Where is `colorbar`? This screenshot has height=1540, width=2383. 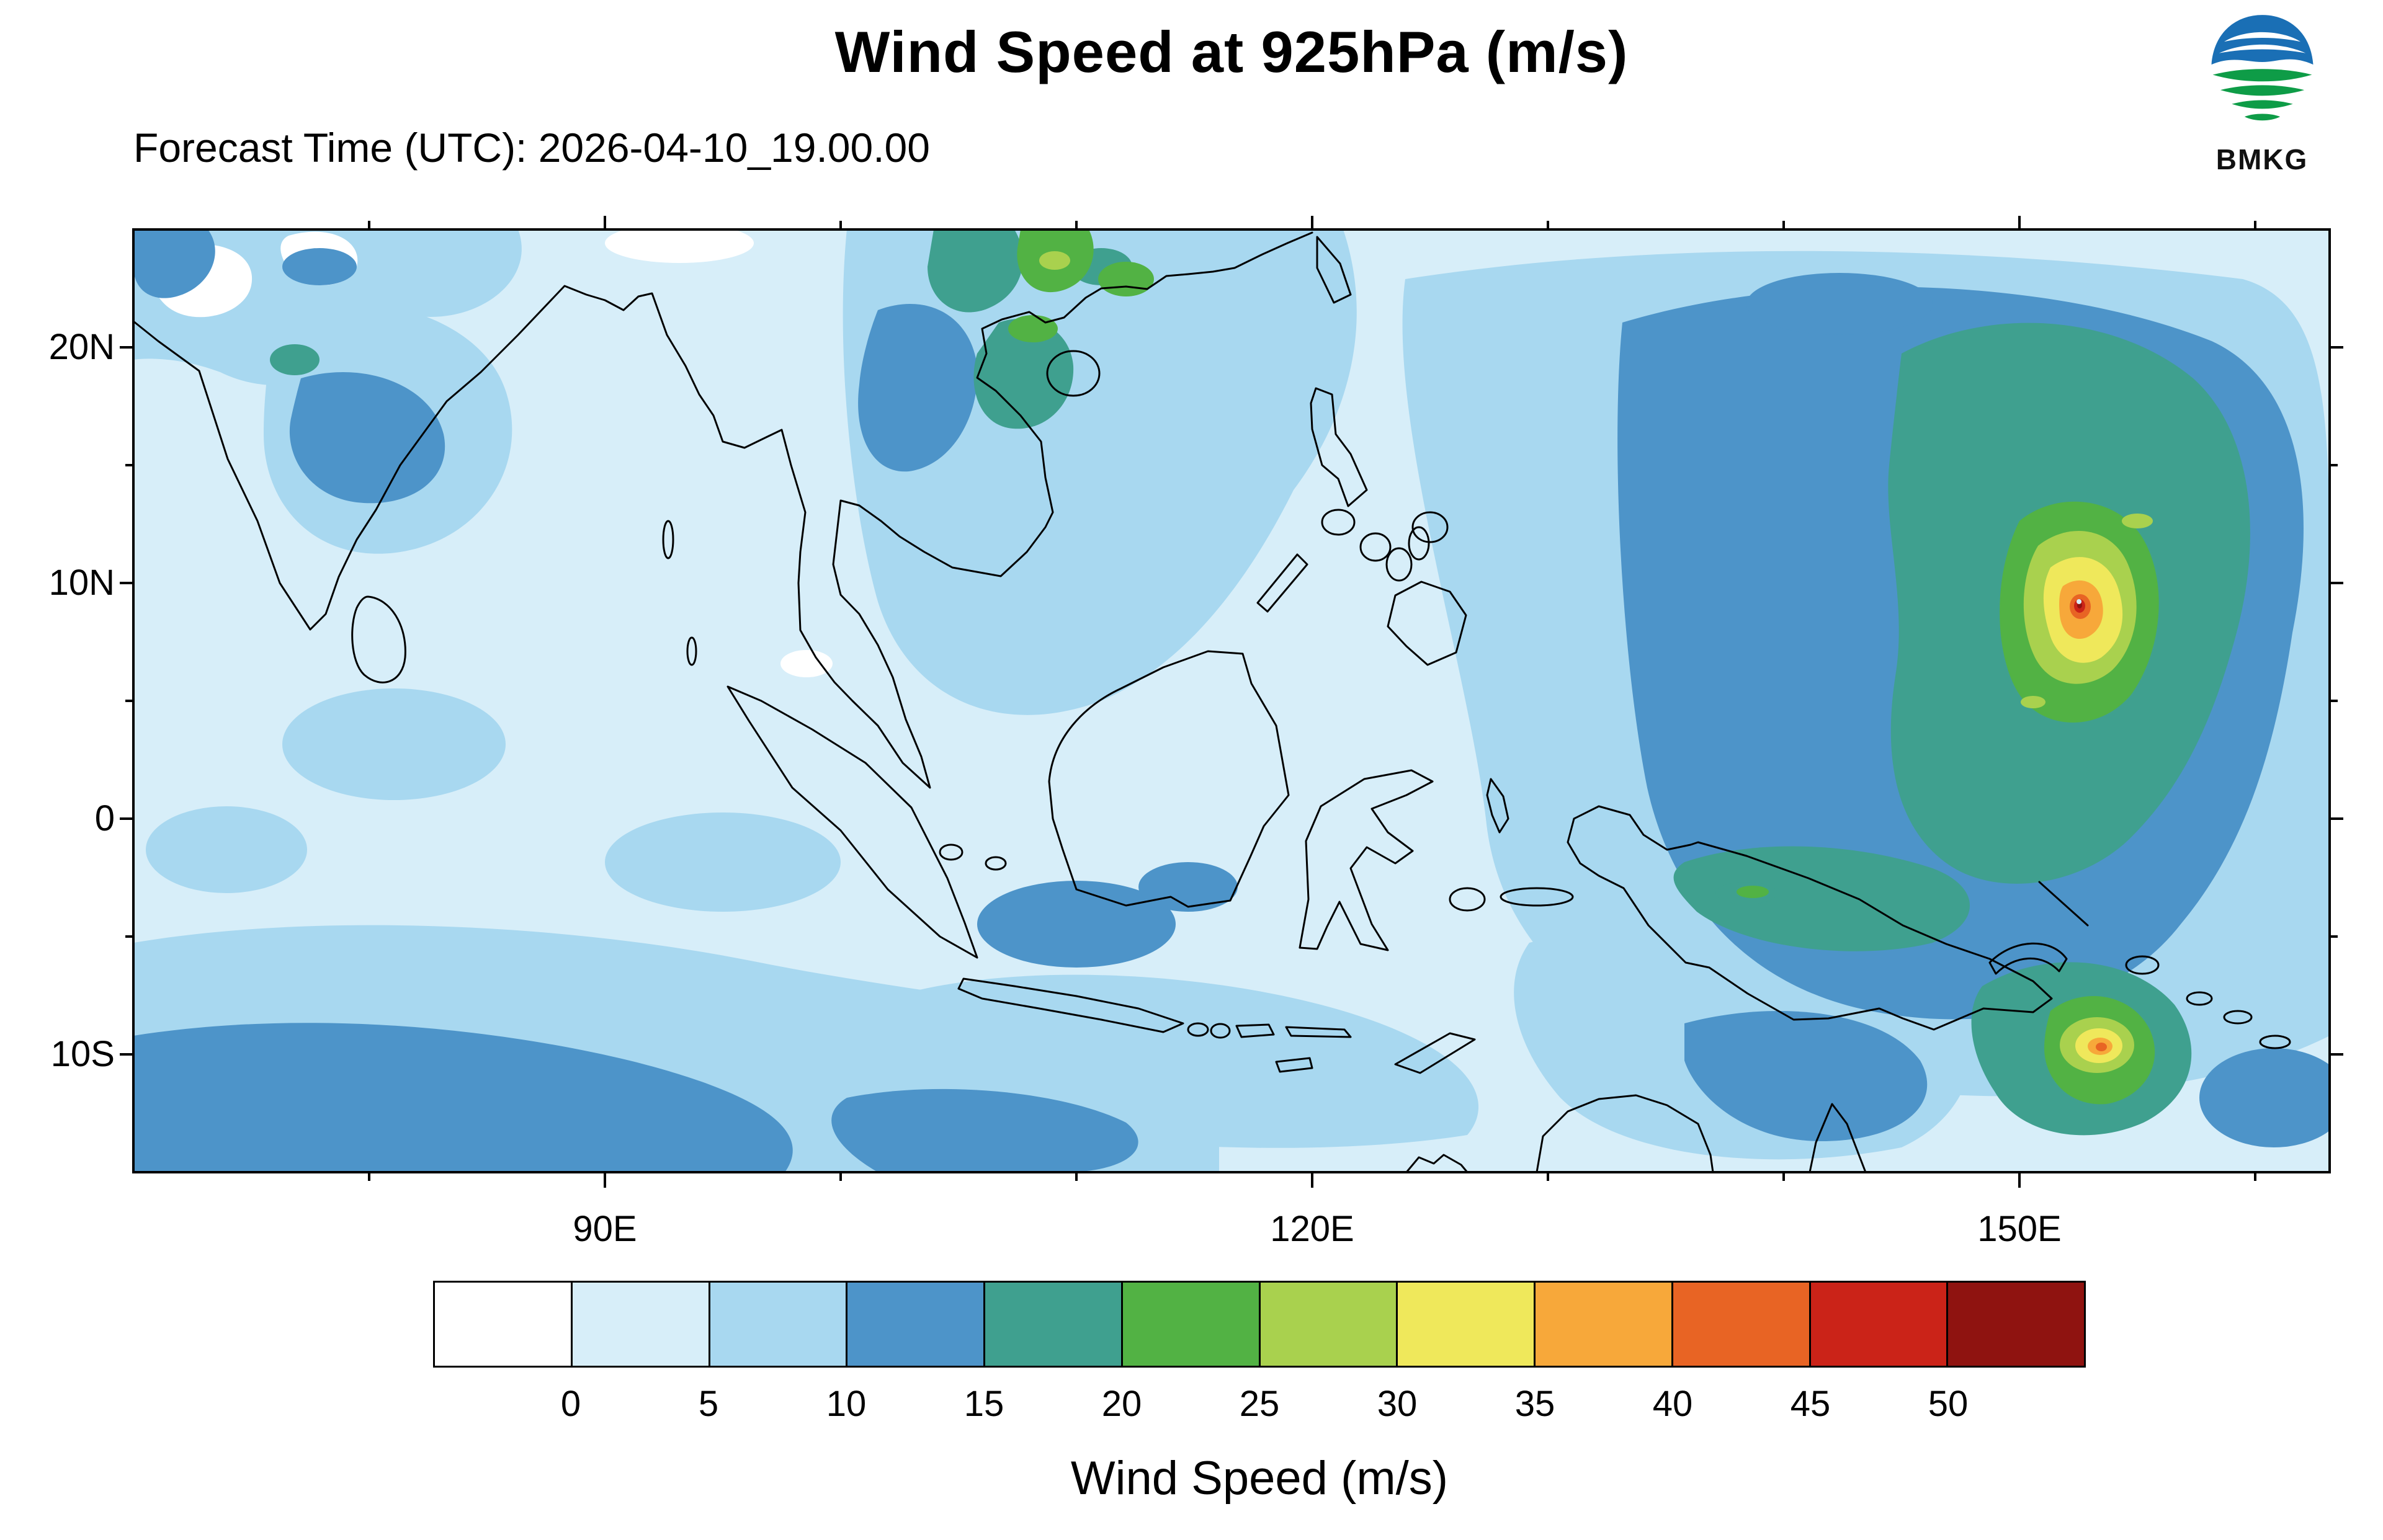 colorbar is located at coordinates (1259, 1324).